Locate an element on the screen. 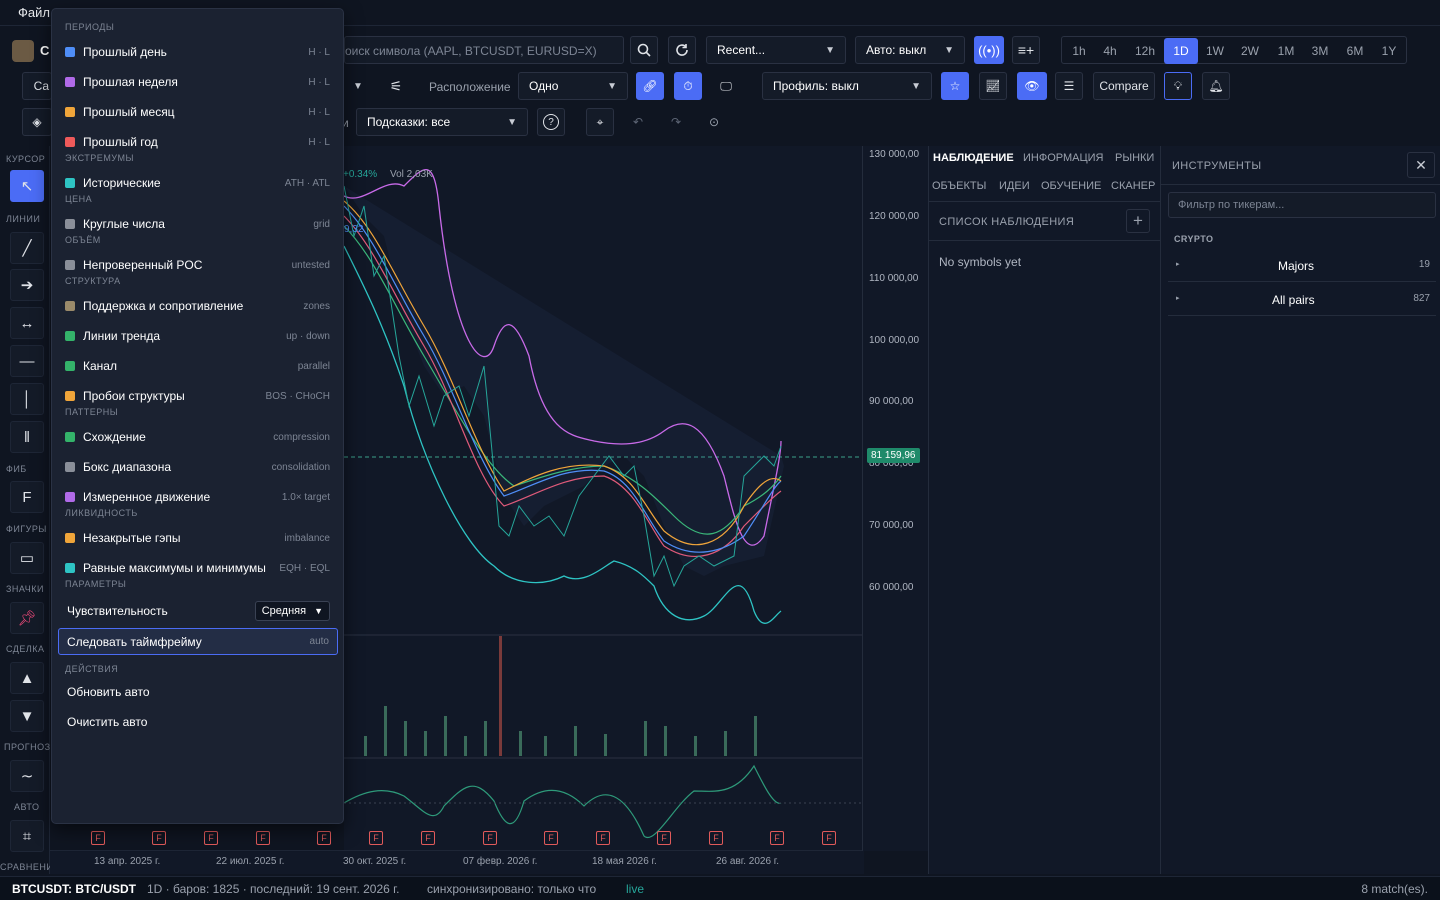 The width and height of the screenshot is (1440, 900). menu-item: Канал parallel is located at coordinates (197, 366).